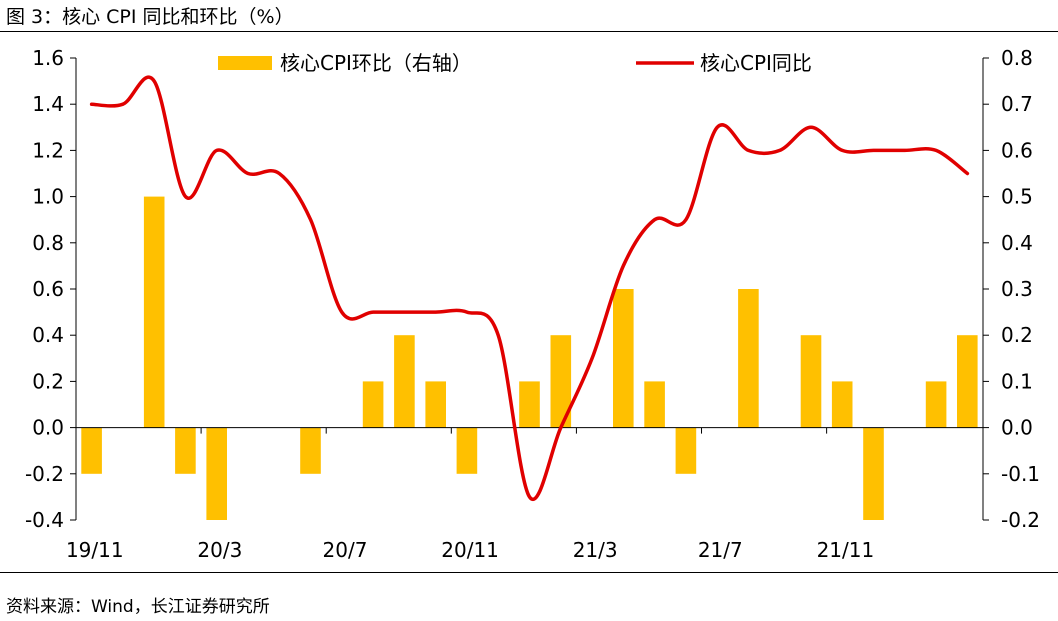 The height and width of the screenshot is (621, 1058). Describe the element at coordinates (595, 550) in the screenshot. I see `x-tick-label: 21/3` at that location.